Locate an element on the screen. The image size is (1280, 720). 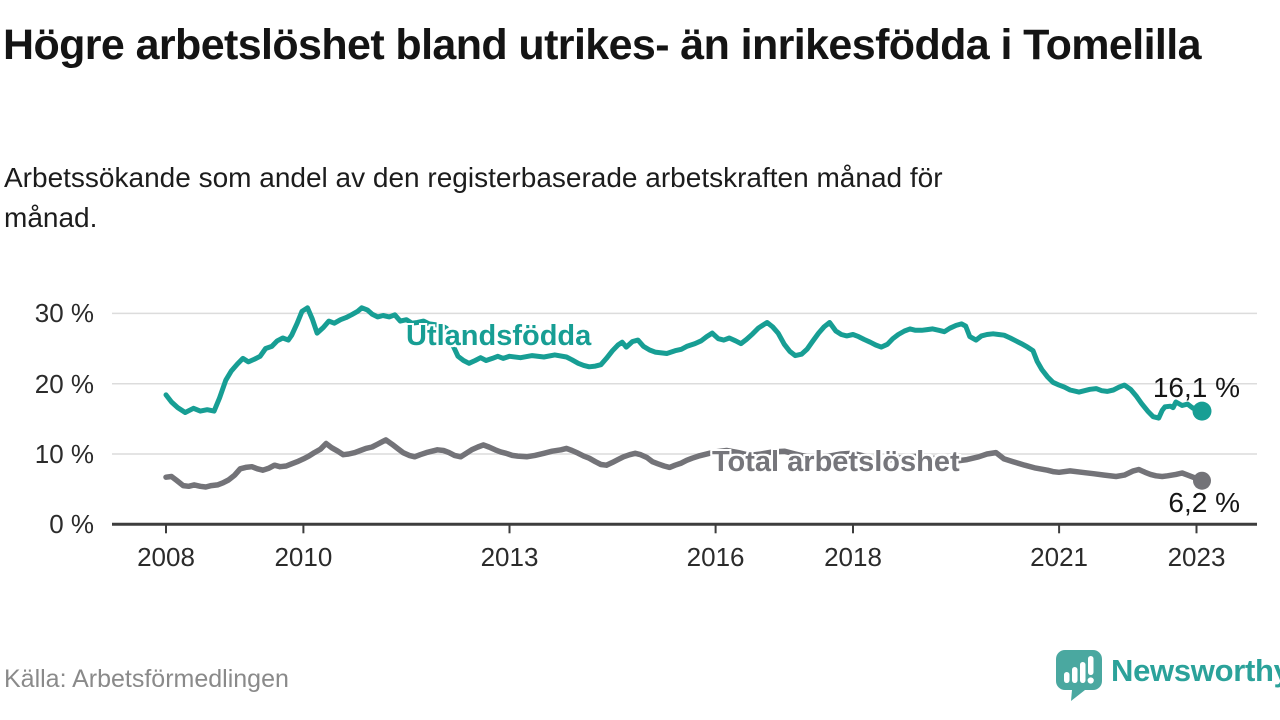
series-label-total-arbetsloshet: Total arbetslöshet is located at coordinates (836, 462).